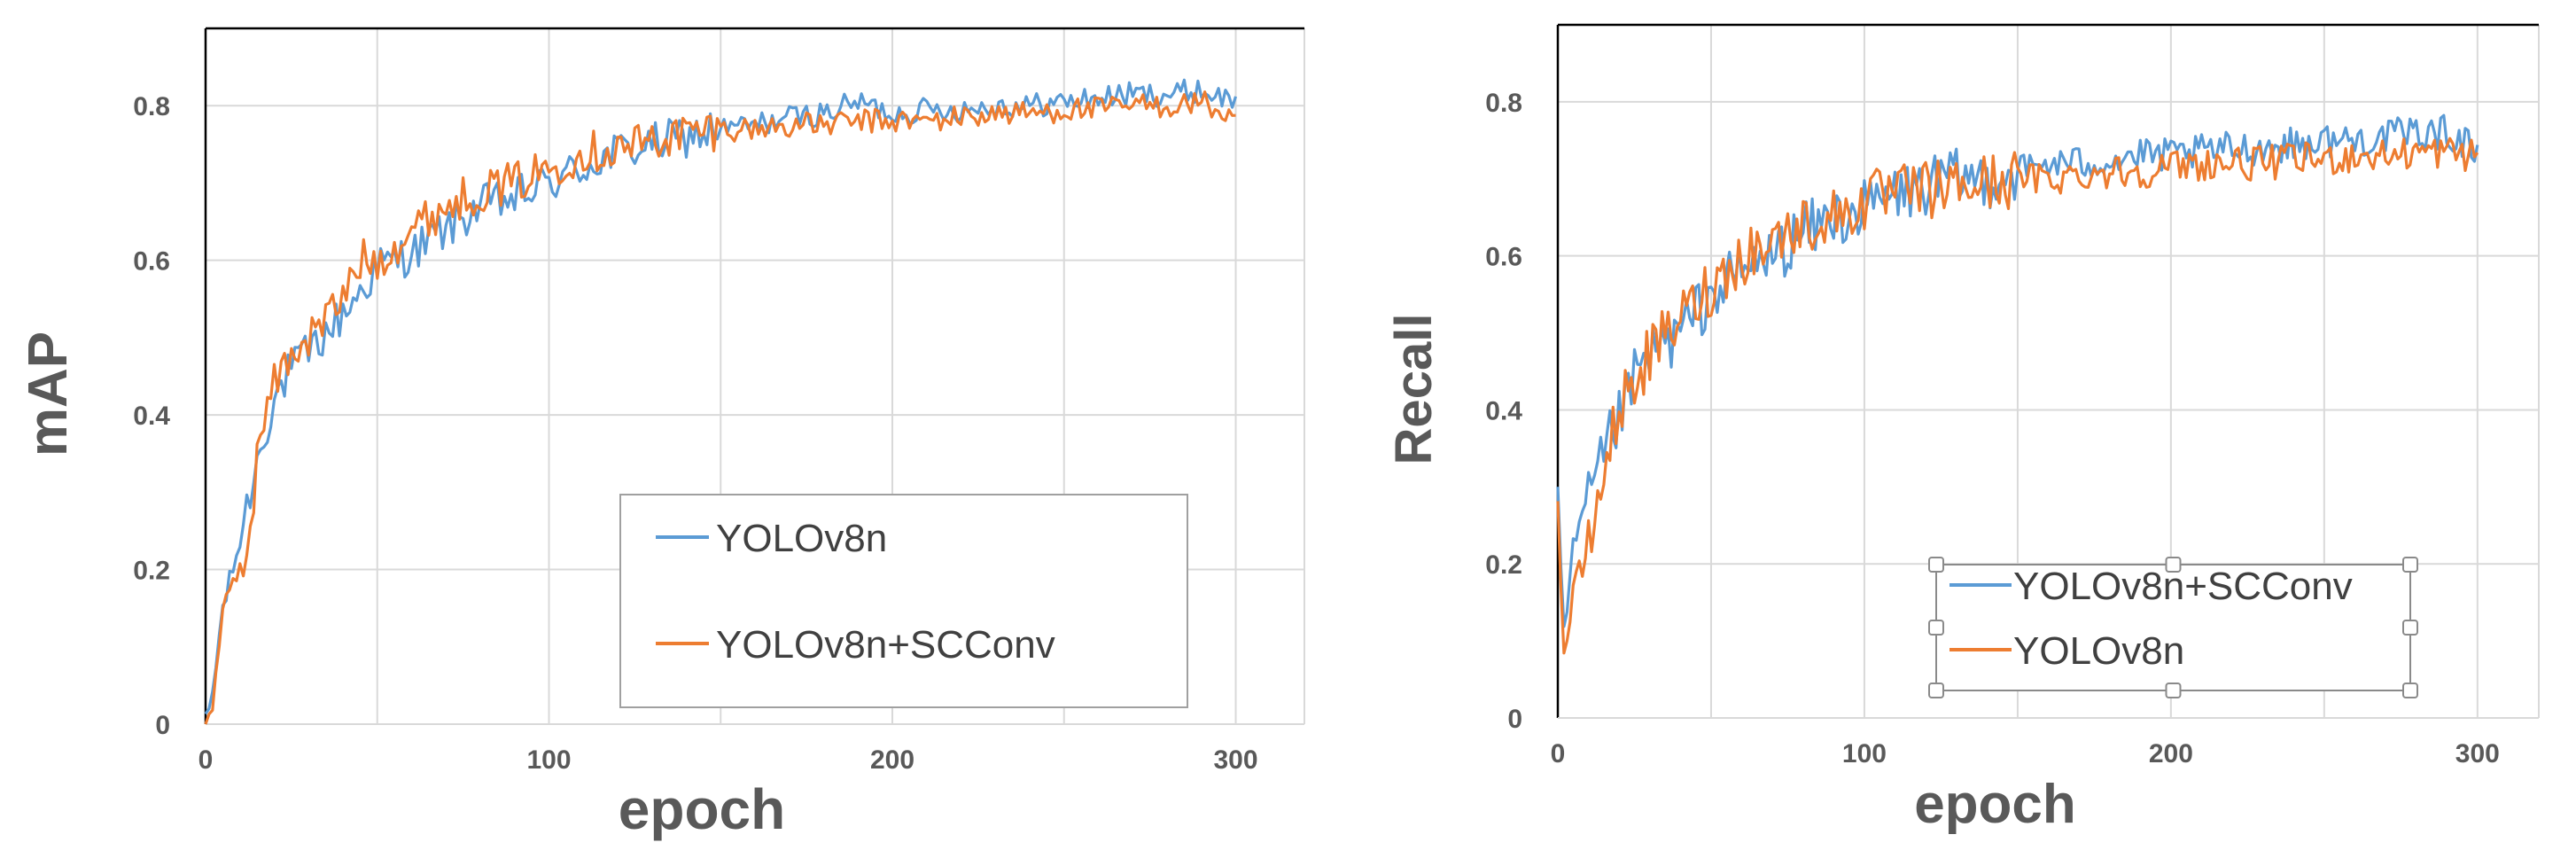 Image resolution: width=2576 pixels, height=858 pixels. I want to click on legend-box, so click(904, 601).